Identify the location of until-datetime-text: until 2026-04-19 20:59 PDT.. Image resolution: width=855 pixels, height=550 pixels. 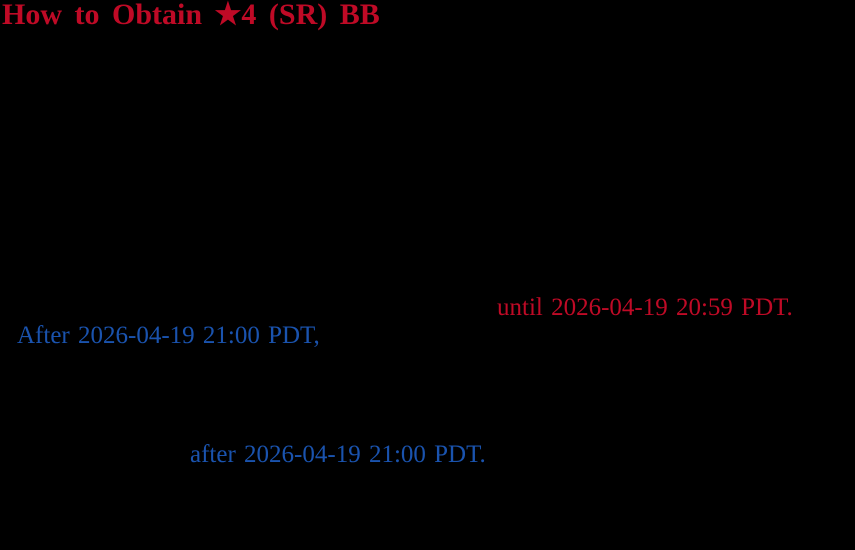
(645, 307).